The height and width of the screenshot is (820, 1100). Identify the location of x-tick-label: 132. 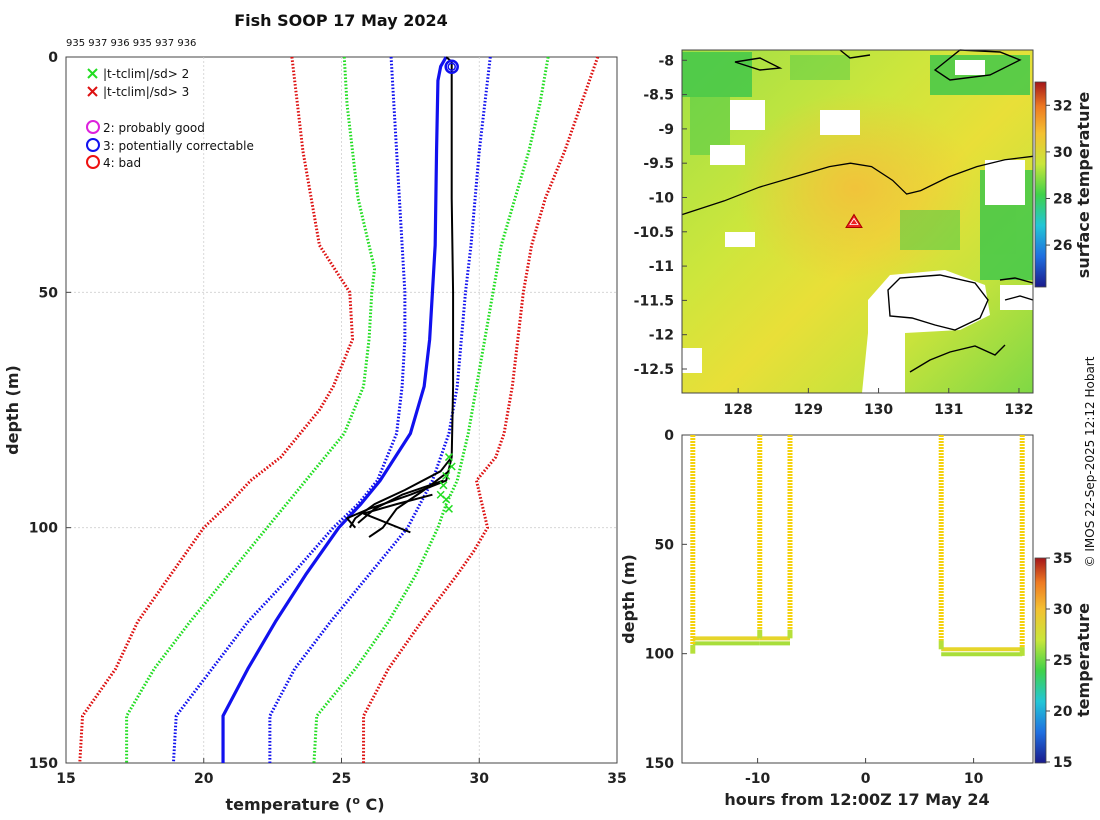
(1018, 410).